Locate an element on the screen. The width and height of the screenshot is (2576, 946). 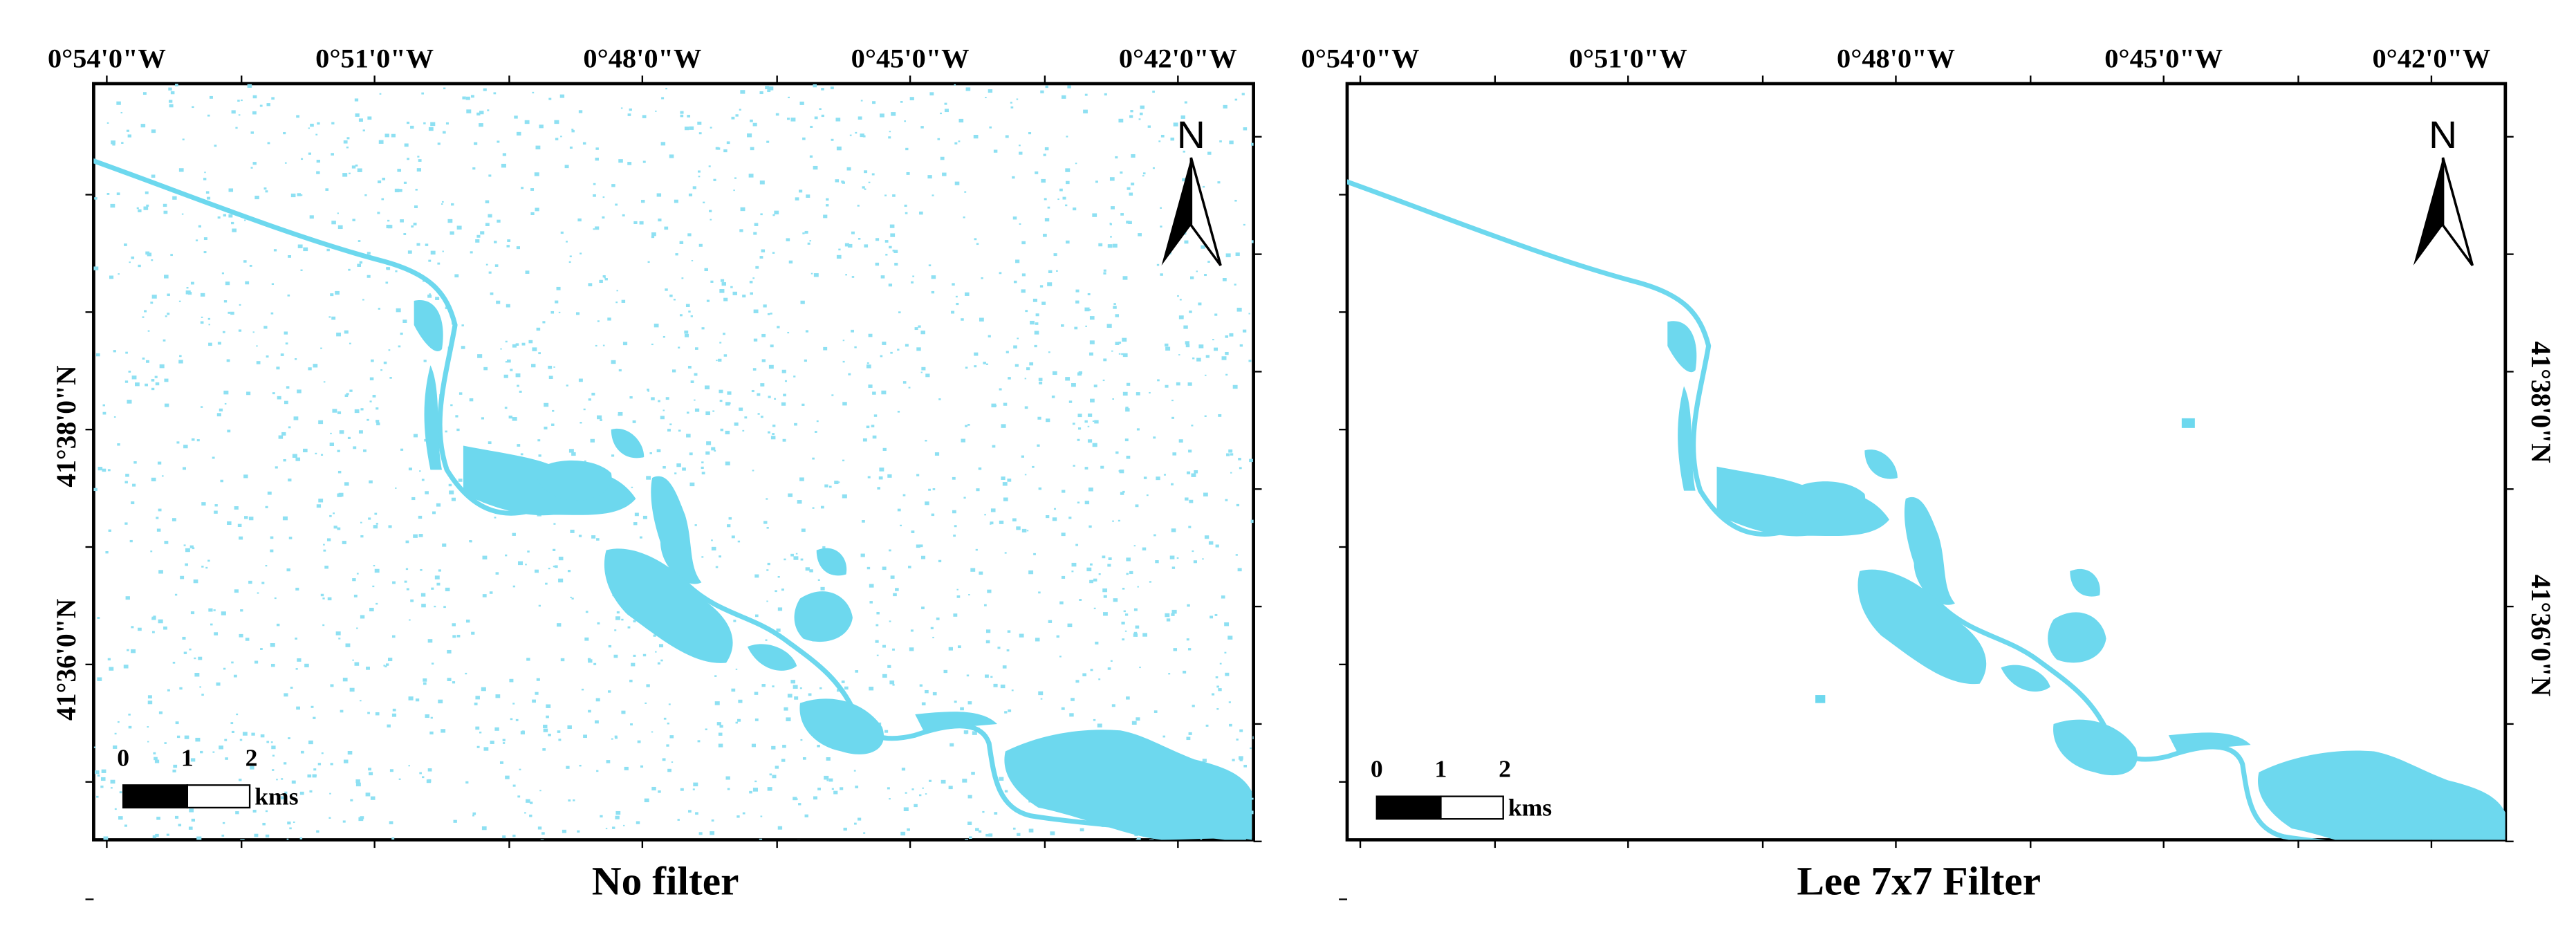
scale-label: 1 is located at coordinates (1441, 769).